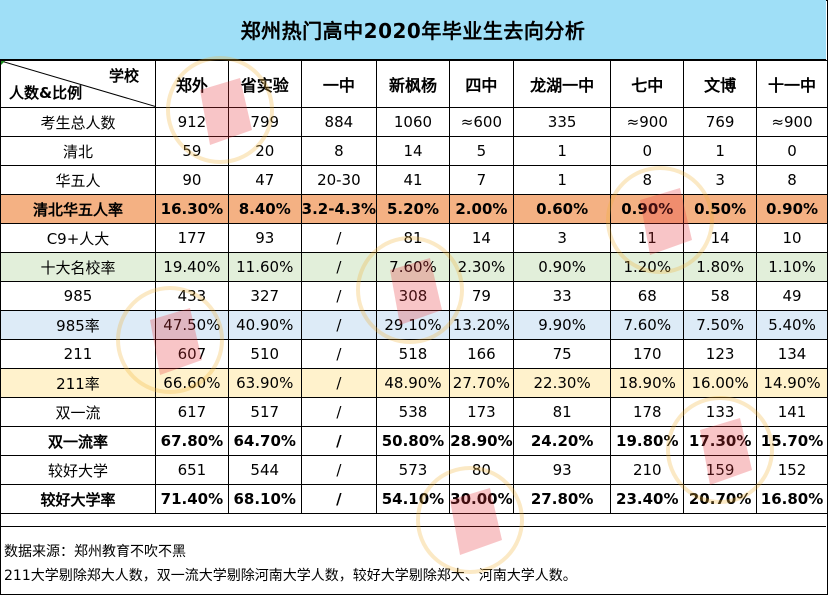 The height and width of the screenshot is (600, 828). Describe the element at coordinates (191, 238) in the screenshot. I see `table-cell: 177` at that location.